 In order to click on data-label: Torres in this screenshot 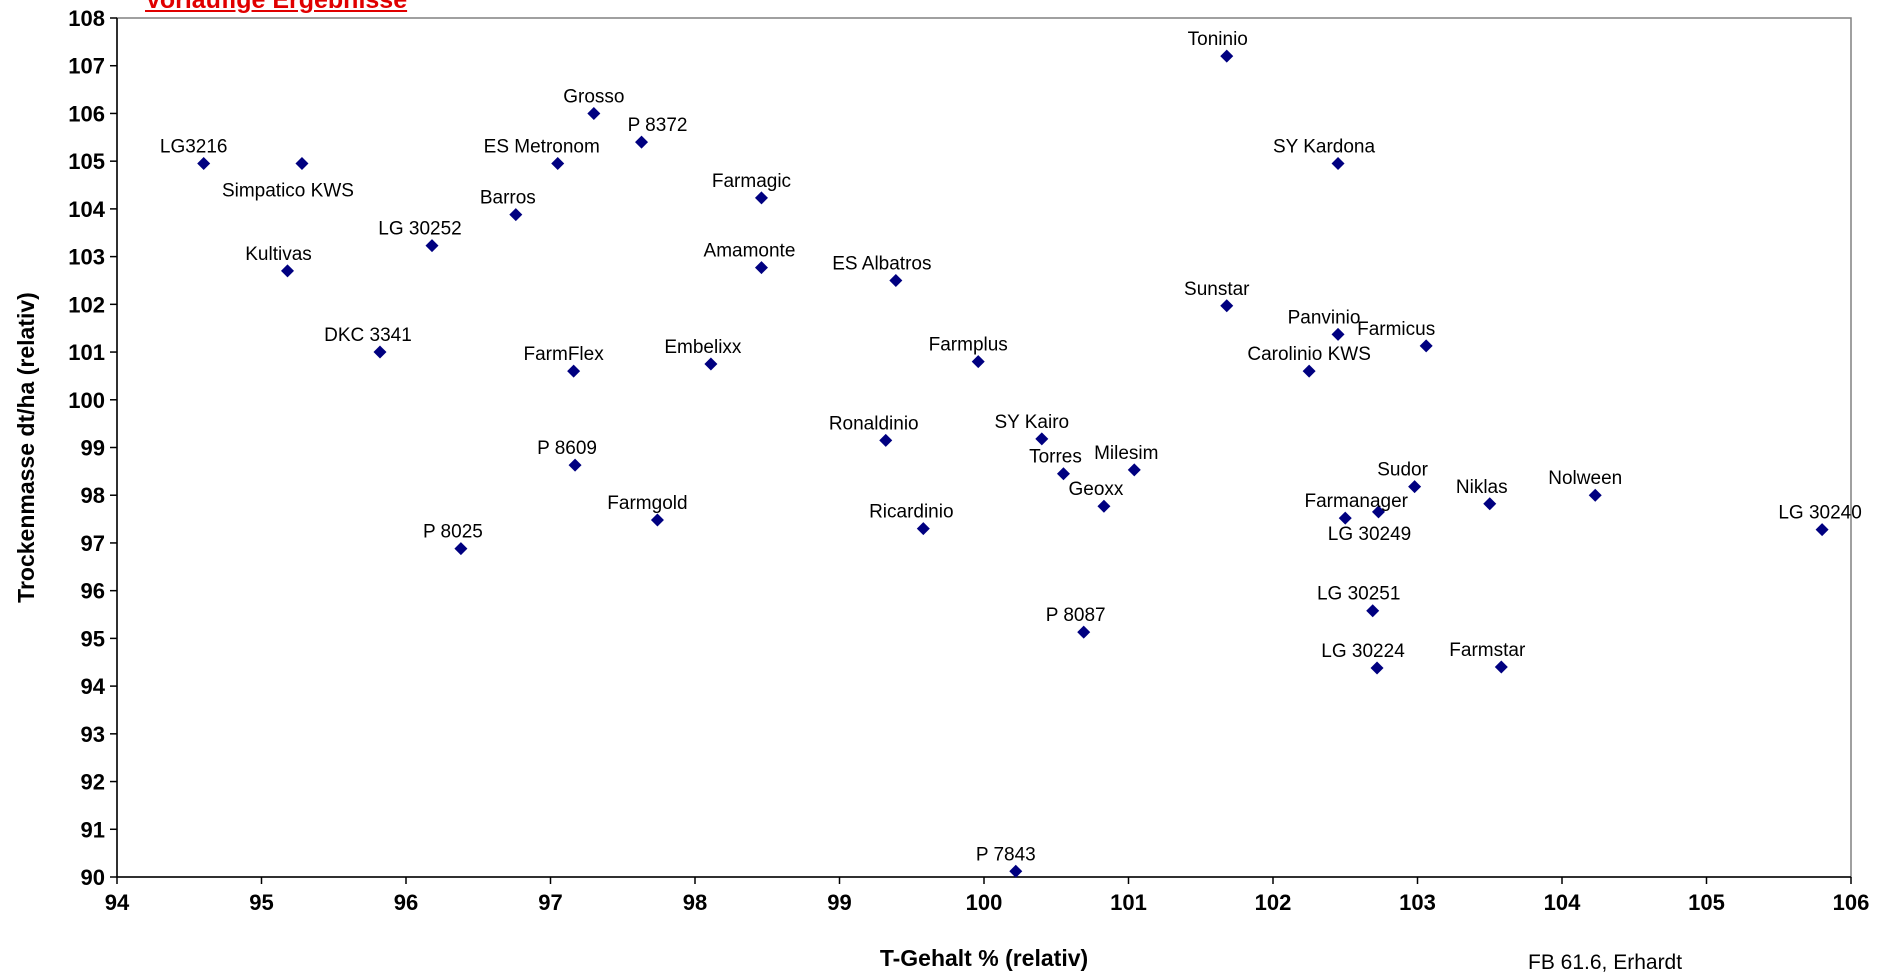, I will do `click(1055, 457)`.